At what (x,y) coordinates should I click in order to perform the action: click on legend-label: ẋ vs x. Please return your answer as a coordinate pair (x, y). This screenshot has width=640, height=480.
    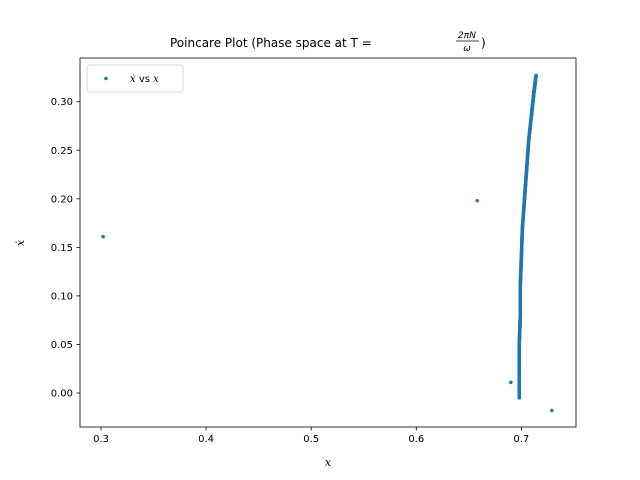
    Looking at the image, I should click on (144, 79).